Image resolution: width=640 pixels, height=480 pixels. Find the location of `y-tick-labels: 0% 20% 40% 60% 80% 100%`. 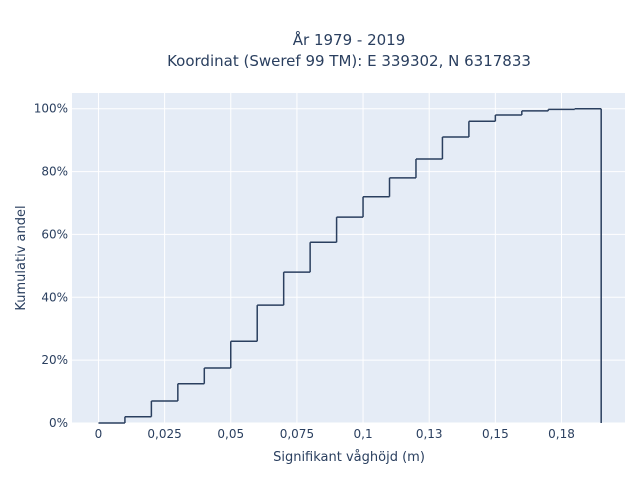

y-tick-labels: 0% 20% 40% 60% 80% 100% is located at coordinates (51, 266).